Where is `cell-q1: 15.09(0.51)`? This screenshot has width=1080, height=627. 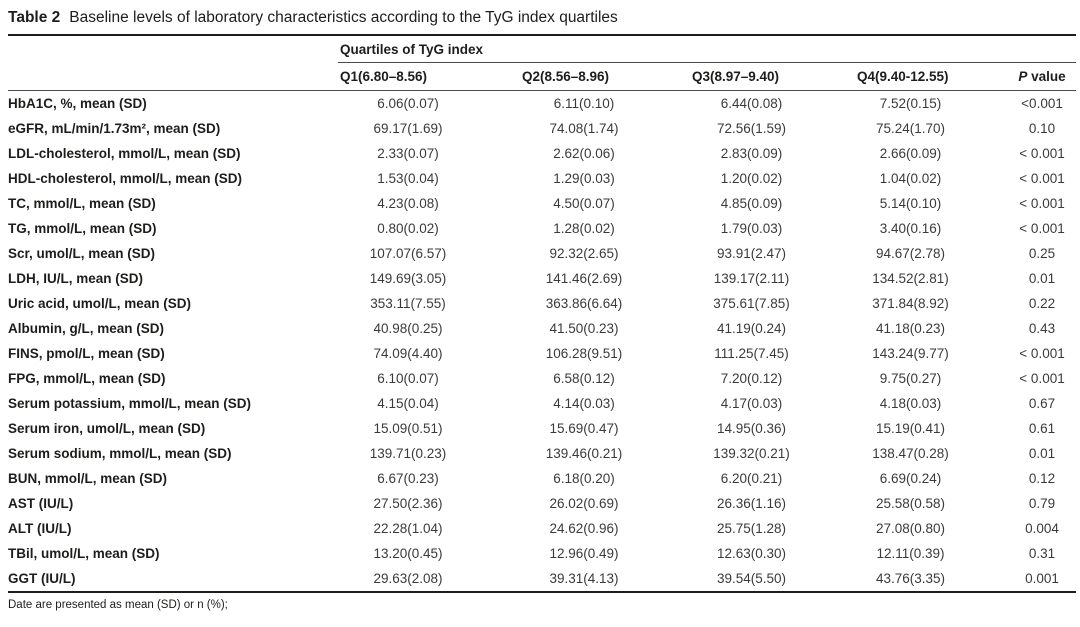 cell-q1: 15.09(0.51) is located at coordinates (408, 428).